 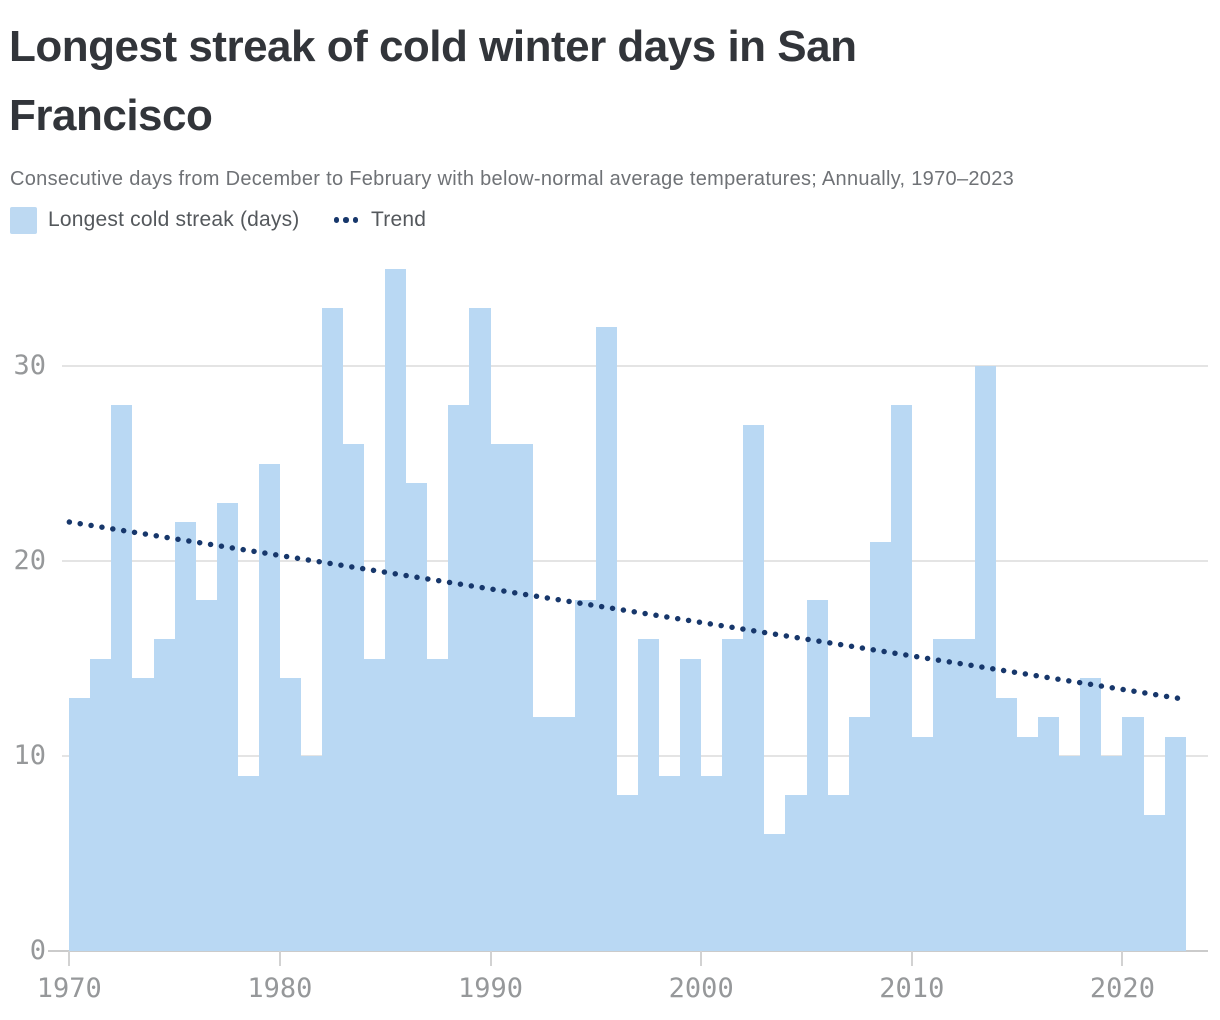 What do you see at coordinates (1048, 834) in the screenshot?
I see `bar-2016` at bounding box center [1048, 834].